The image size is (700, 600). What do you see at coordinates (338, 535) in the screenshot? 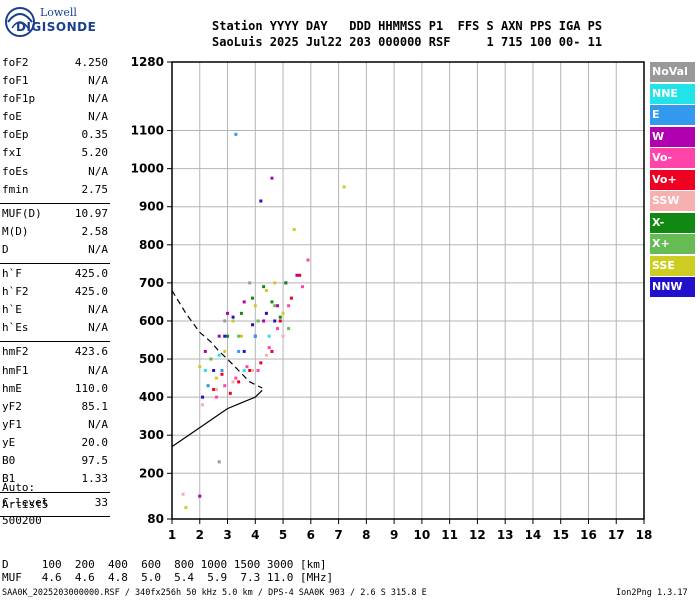
I see `x-tick-label: 7` at bounding box center [338, 535].